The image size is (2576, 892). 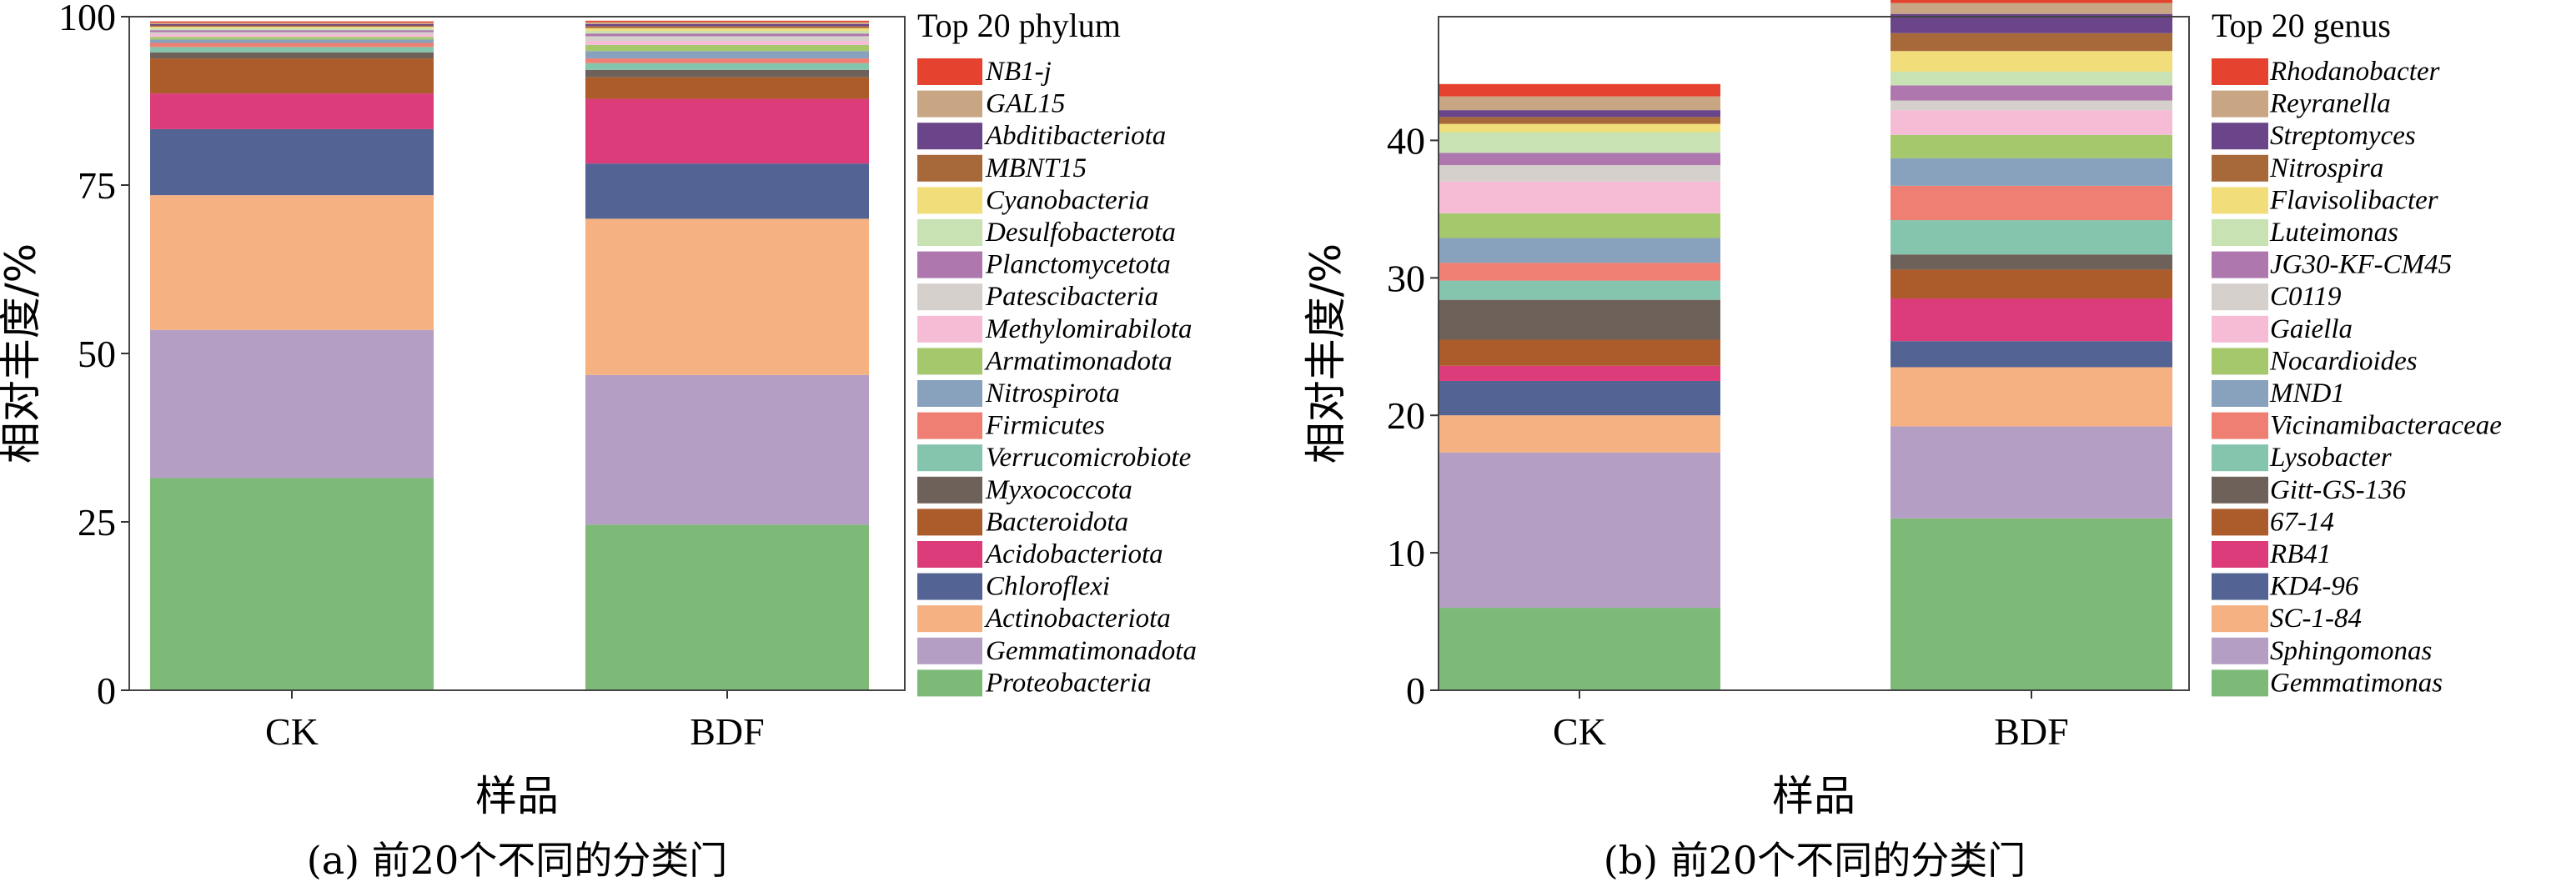 I want to click on bar-segment-ck-nocardioides, so click(x=1579, y=225).